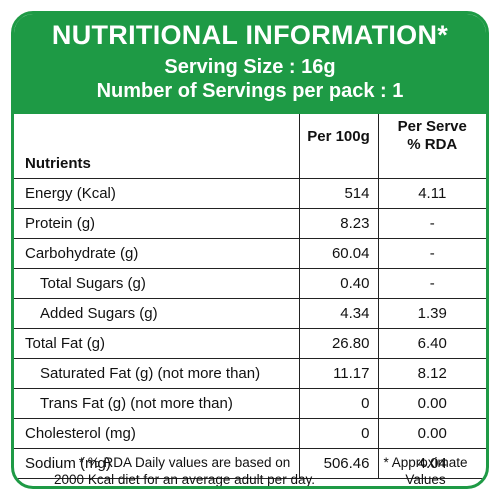  Describe the element at coordinates (432, 193) in the screenshot. I see `nutrient-rda: 4.11` at that location.